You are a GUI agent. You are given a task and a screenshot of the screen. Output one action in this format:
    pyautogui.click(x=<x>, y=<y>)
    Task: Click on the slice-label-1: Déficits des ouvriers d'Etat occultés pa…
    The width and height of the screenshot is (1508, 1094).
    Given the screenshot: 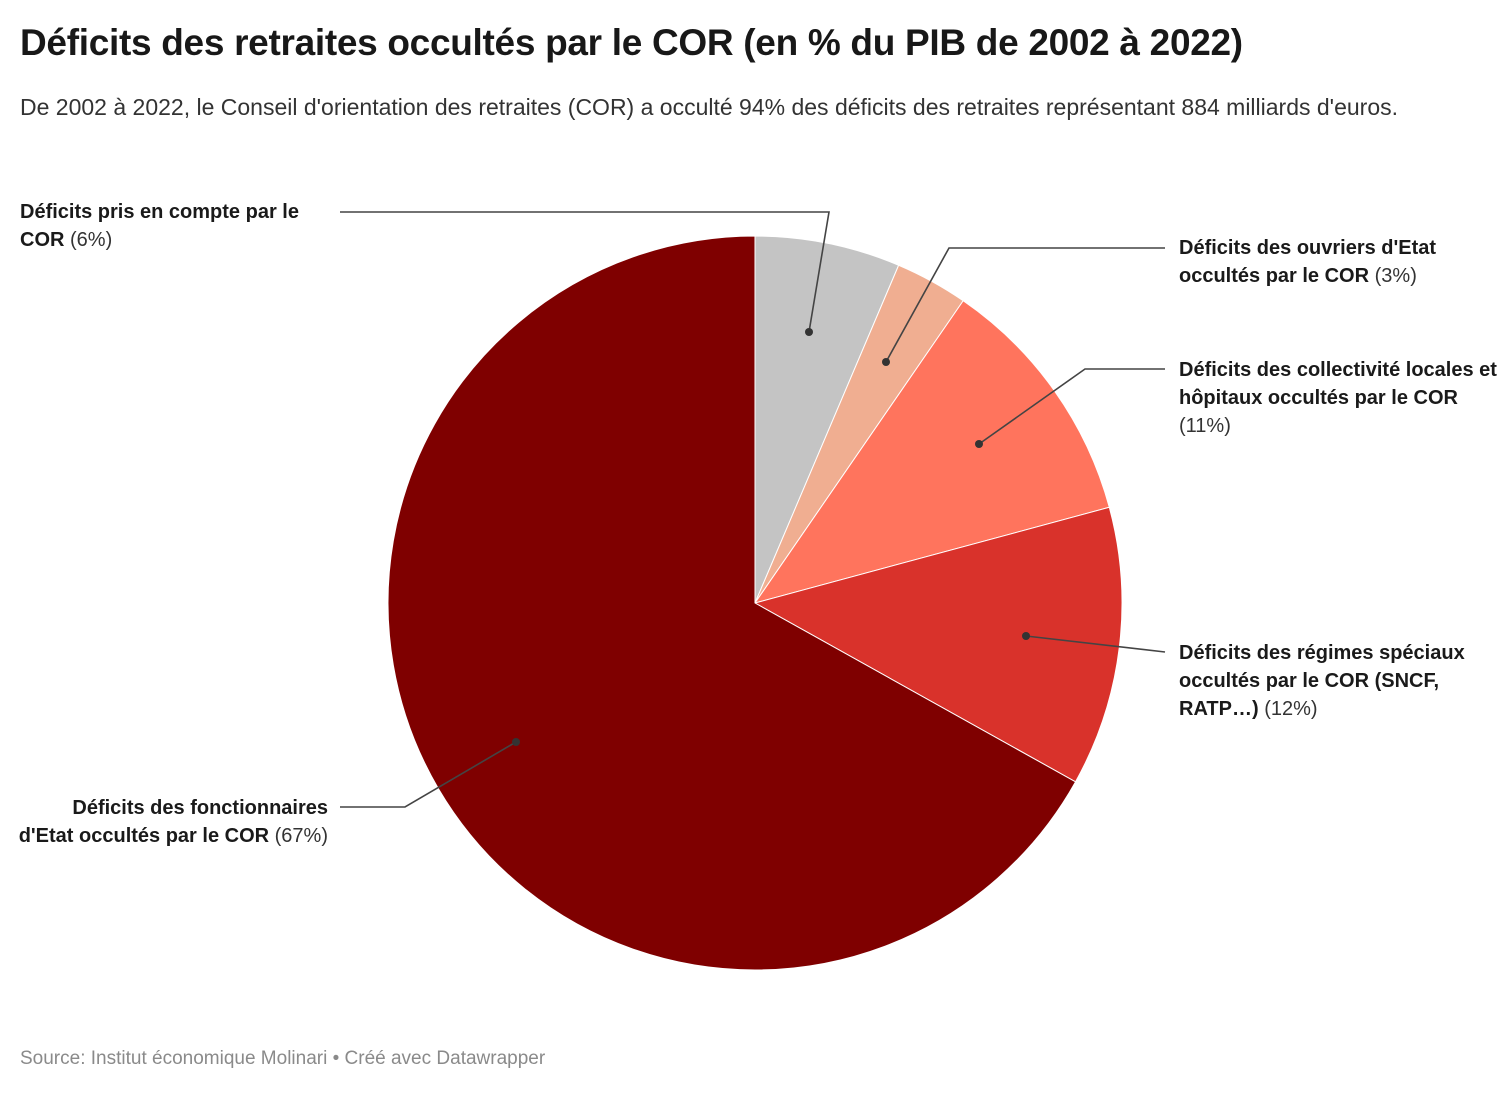 What is the action you would take?
    pyautogui.click(x=1308, y=262)
    